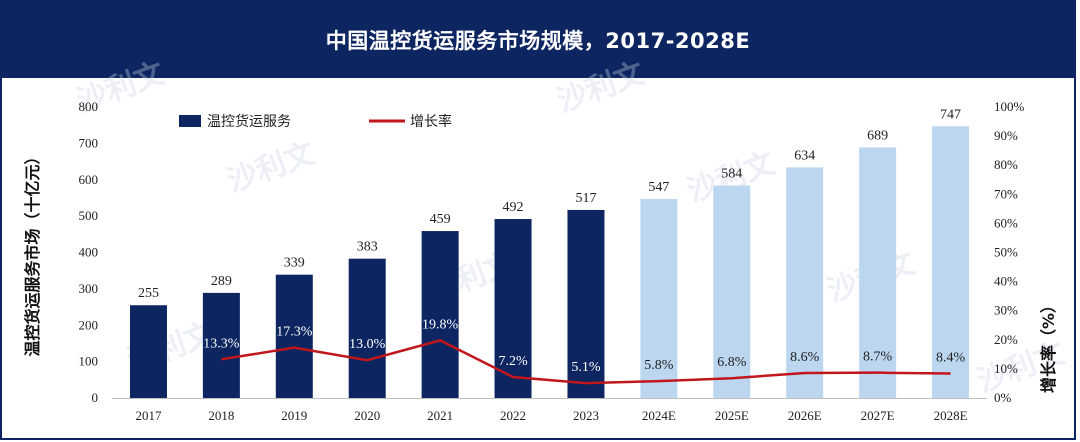 This screenshot has width=1080, height=442. Describe the element at coordinates (877, 135) in the screenshot. I see `bar-value-label: 689` at that location.